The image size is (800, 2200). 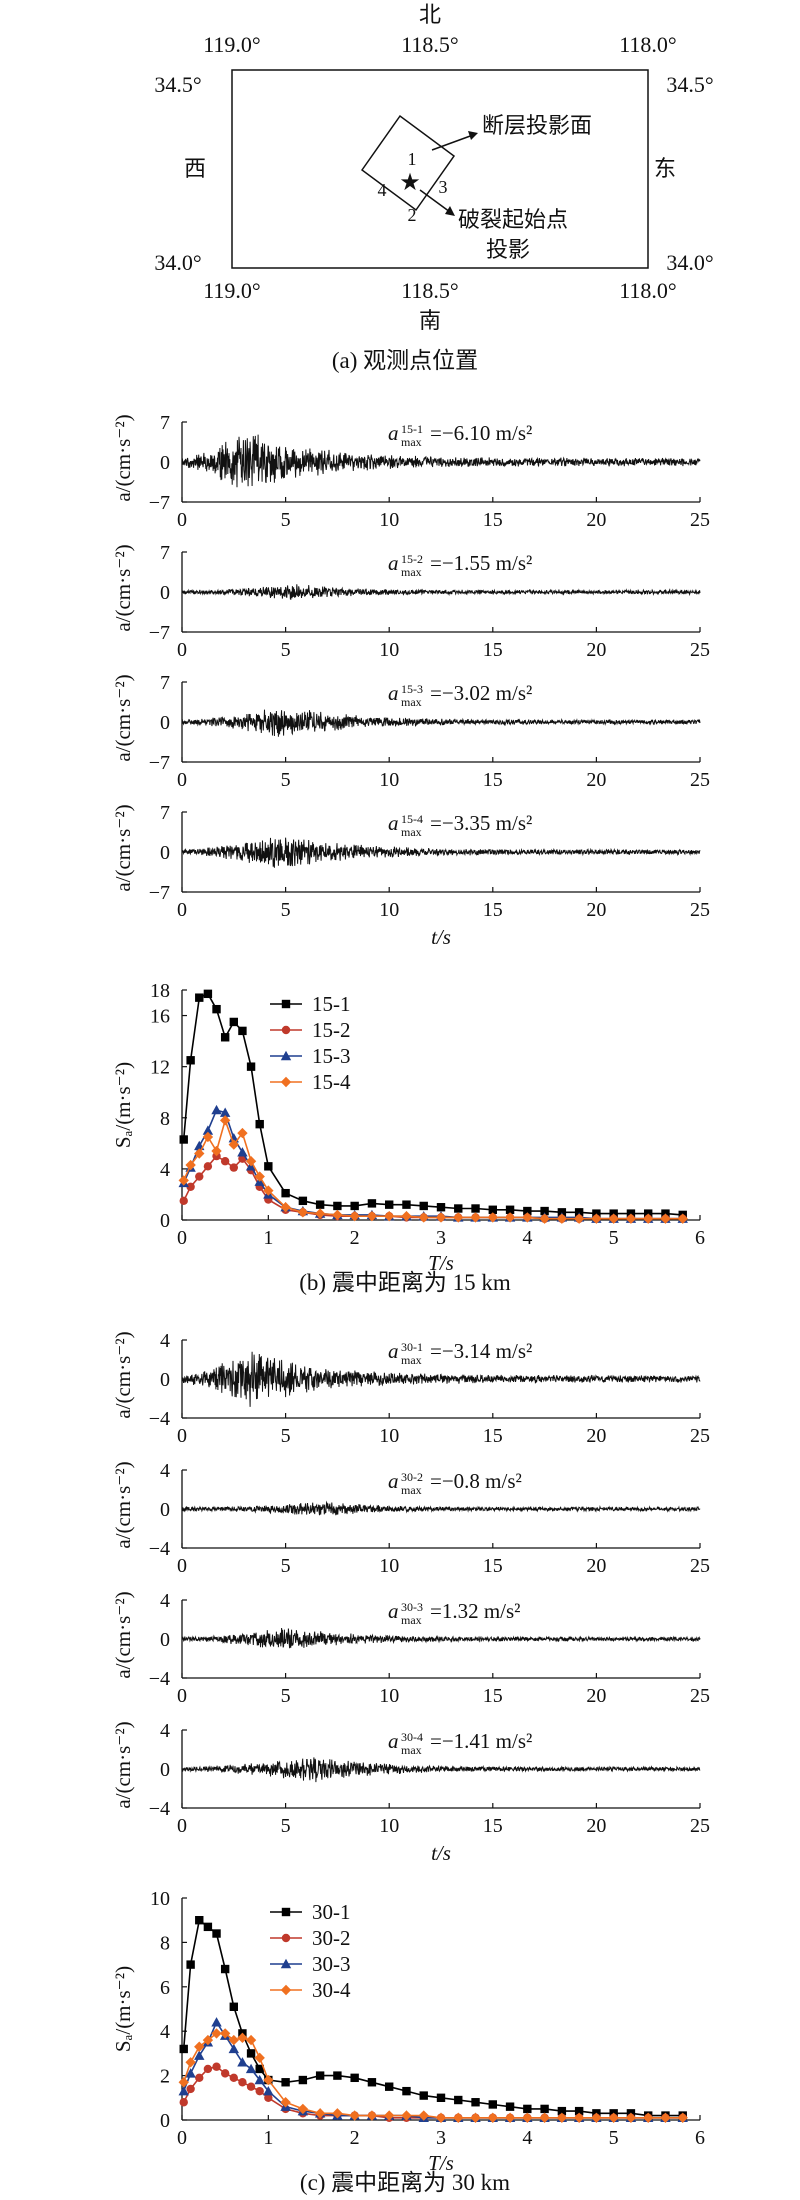 I want to click on fault-plane, so click(x=408, y=163).